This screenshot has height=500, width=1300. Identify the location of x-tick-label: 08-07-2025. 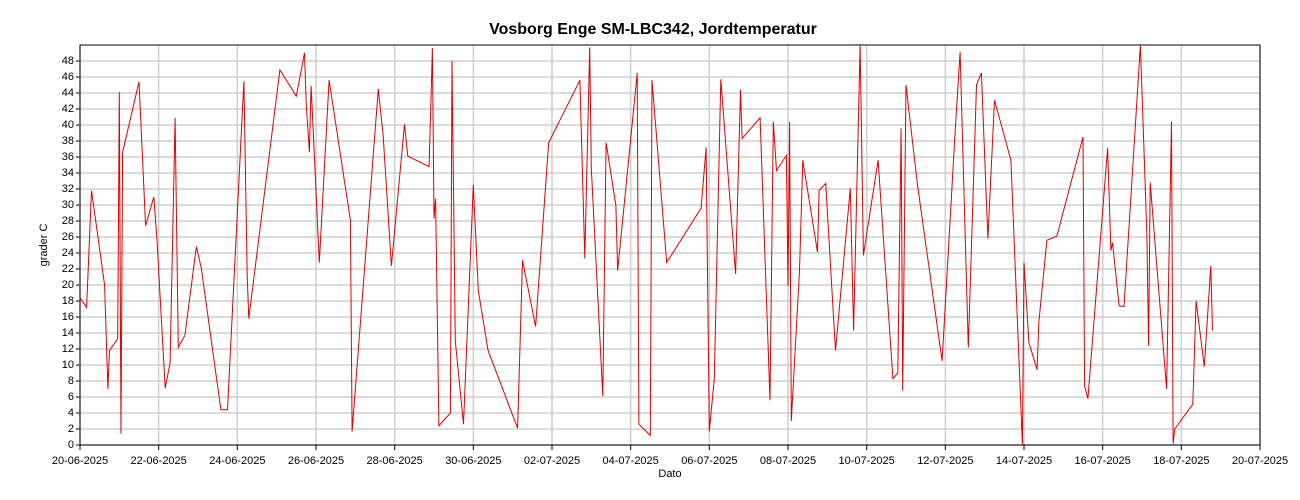
(788, 461).